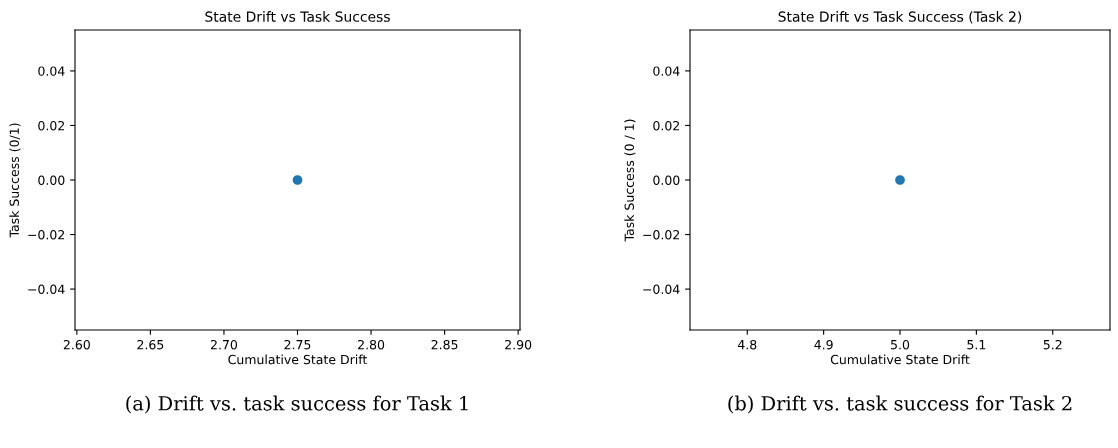  What do you see at coordinates (15, 180) in the screenshot?
I see `y-axis-title: Task Success (0/1)` at bounding box center [15, 180].